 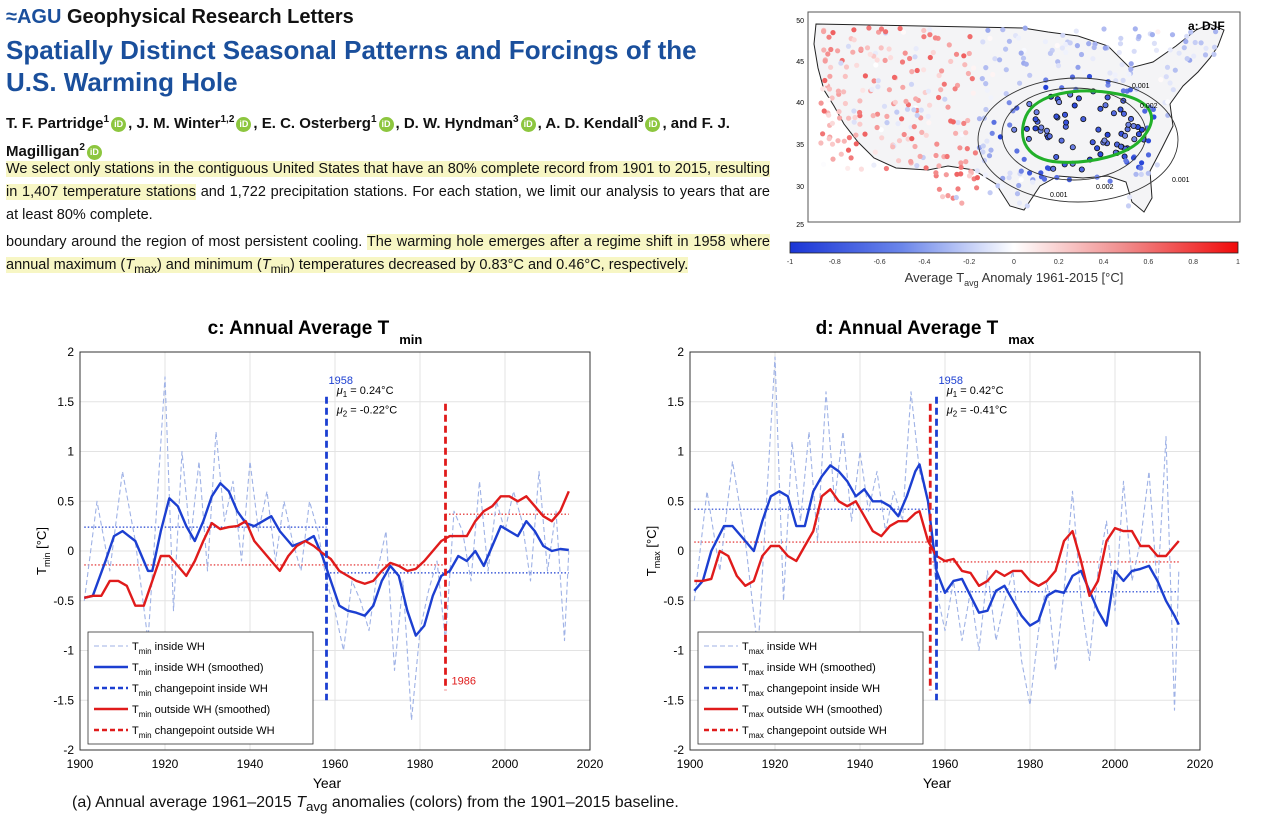 I want to click on author-affiliation: 3, so click(x=516, y=119).